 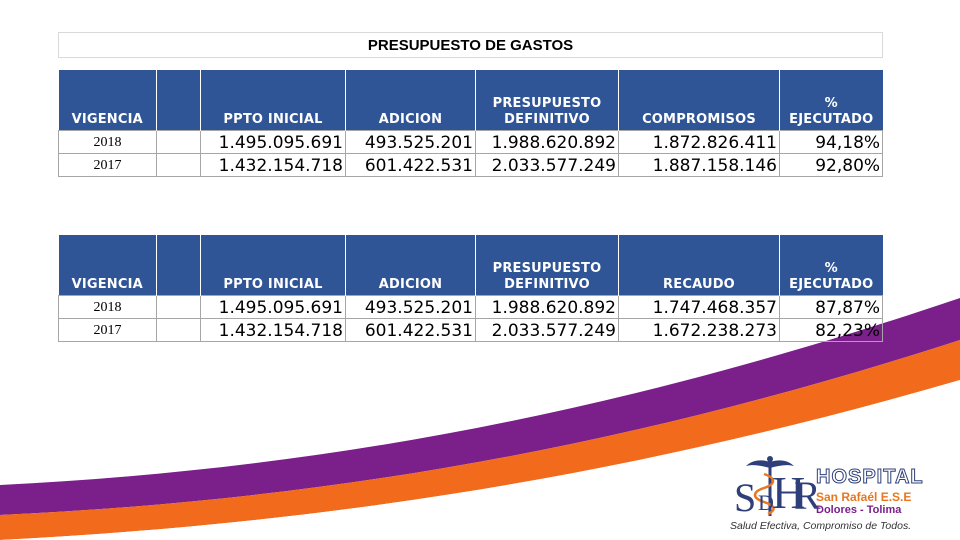 I want to click on cell-pct: 94,18%, so click(x=831, y=141).